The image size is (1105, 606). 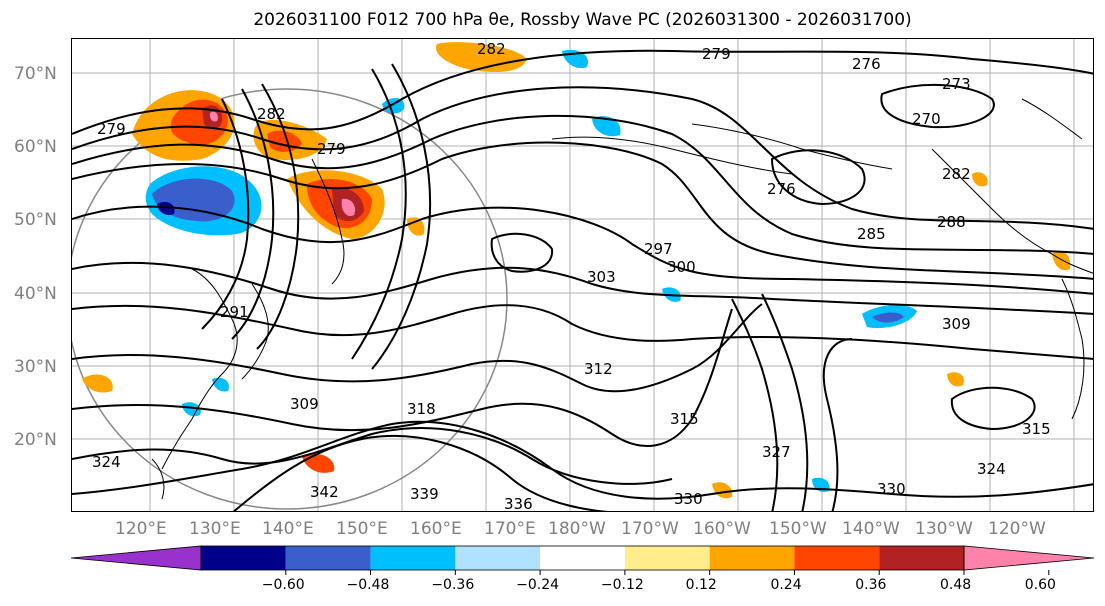 I want to click on lon-label-160e: 160°E, so click(x=436, y=529).